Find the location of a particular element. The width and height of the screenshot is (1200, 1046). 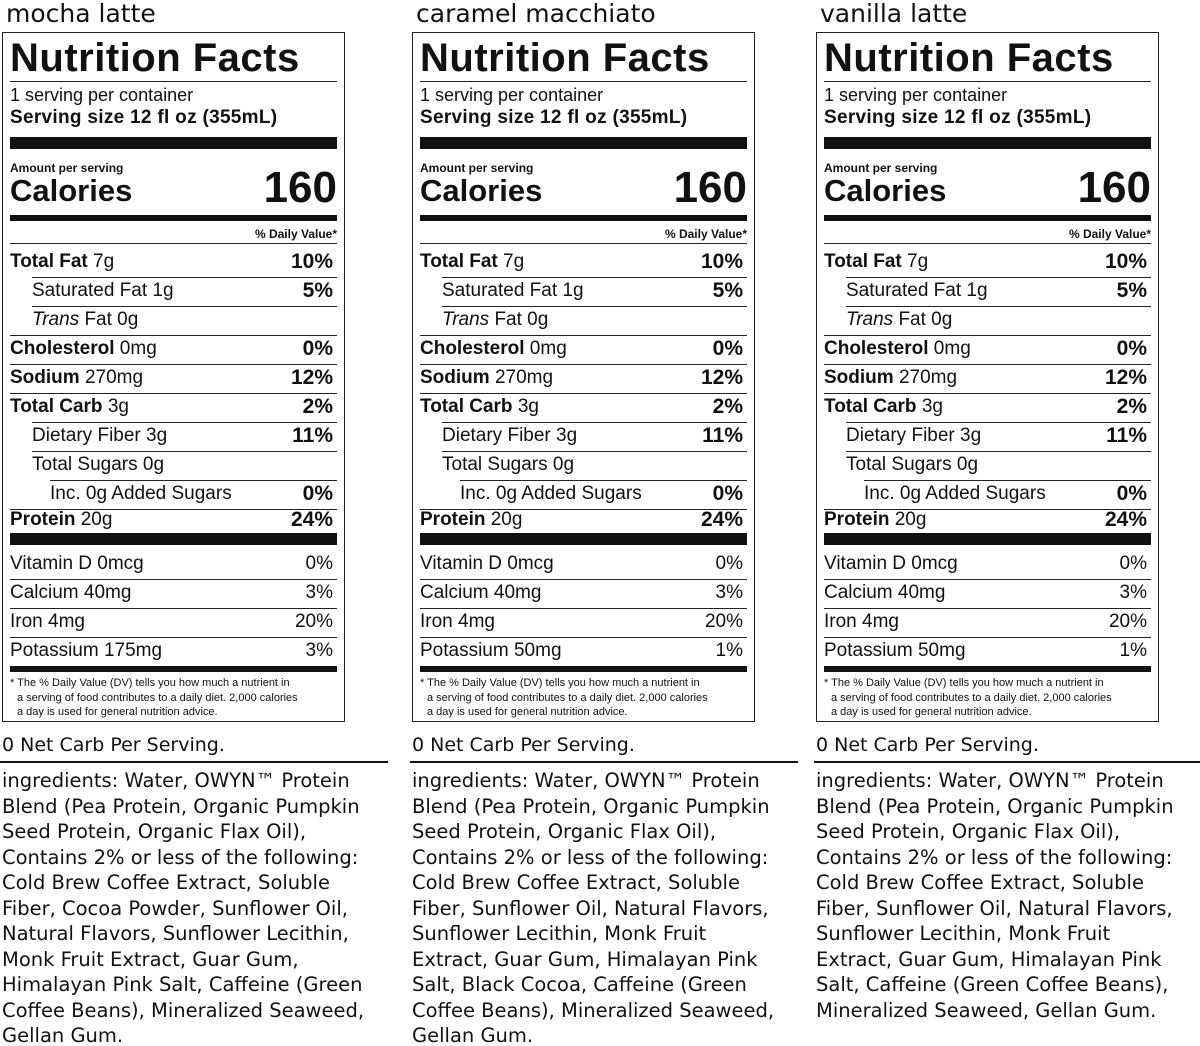

vitamin-name: Potassium 50mg is located at coordinates (491, 650).